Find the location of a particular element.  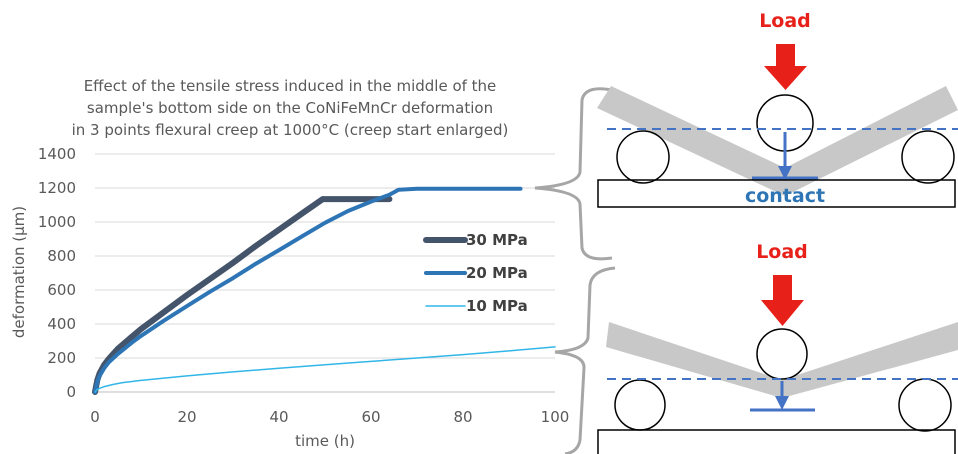

y-tick-label: 800 is located at coordinates (61, 256).